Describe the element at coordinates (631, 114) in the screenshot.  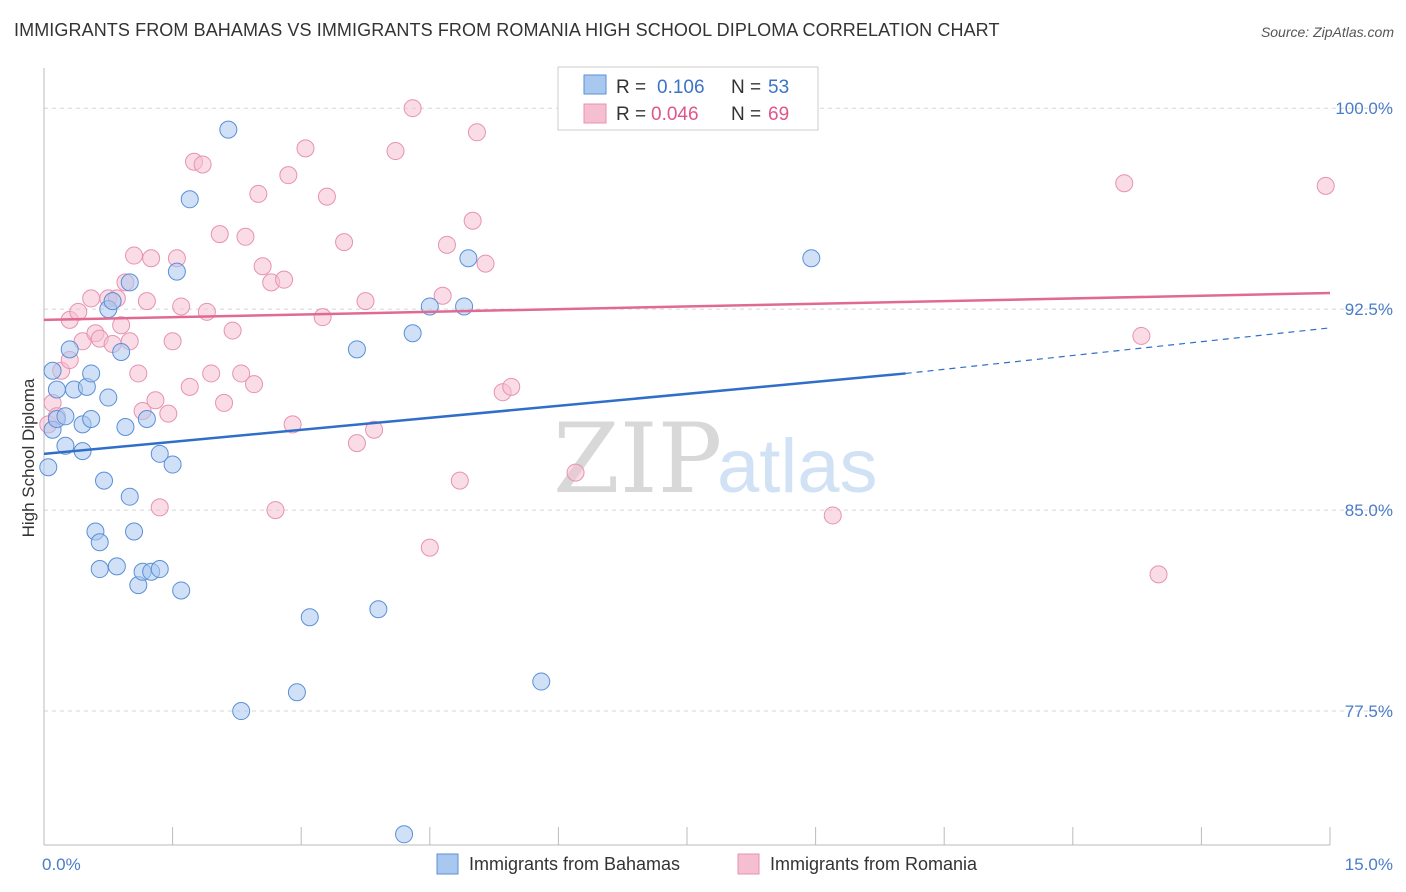
I see `stats-r-label-2: R =` at that location.